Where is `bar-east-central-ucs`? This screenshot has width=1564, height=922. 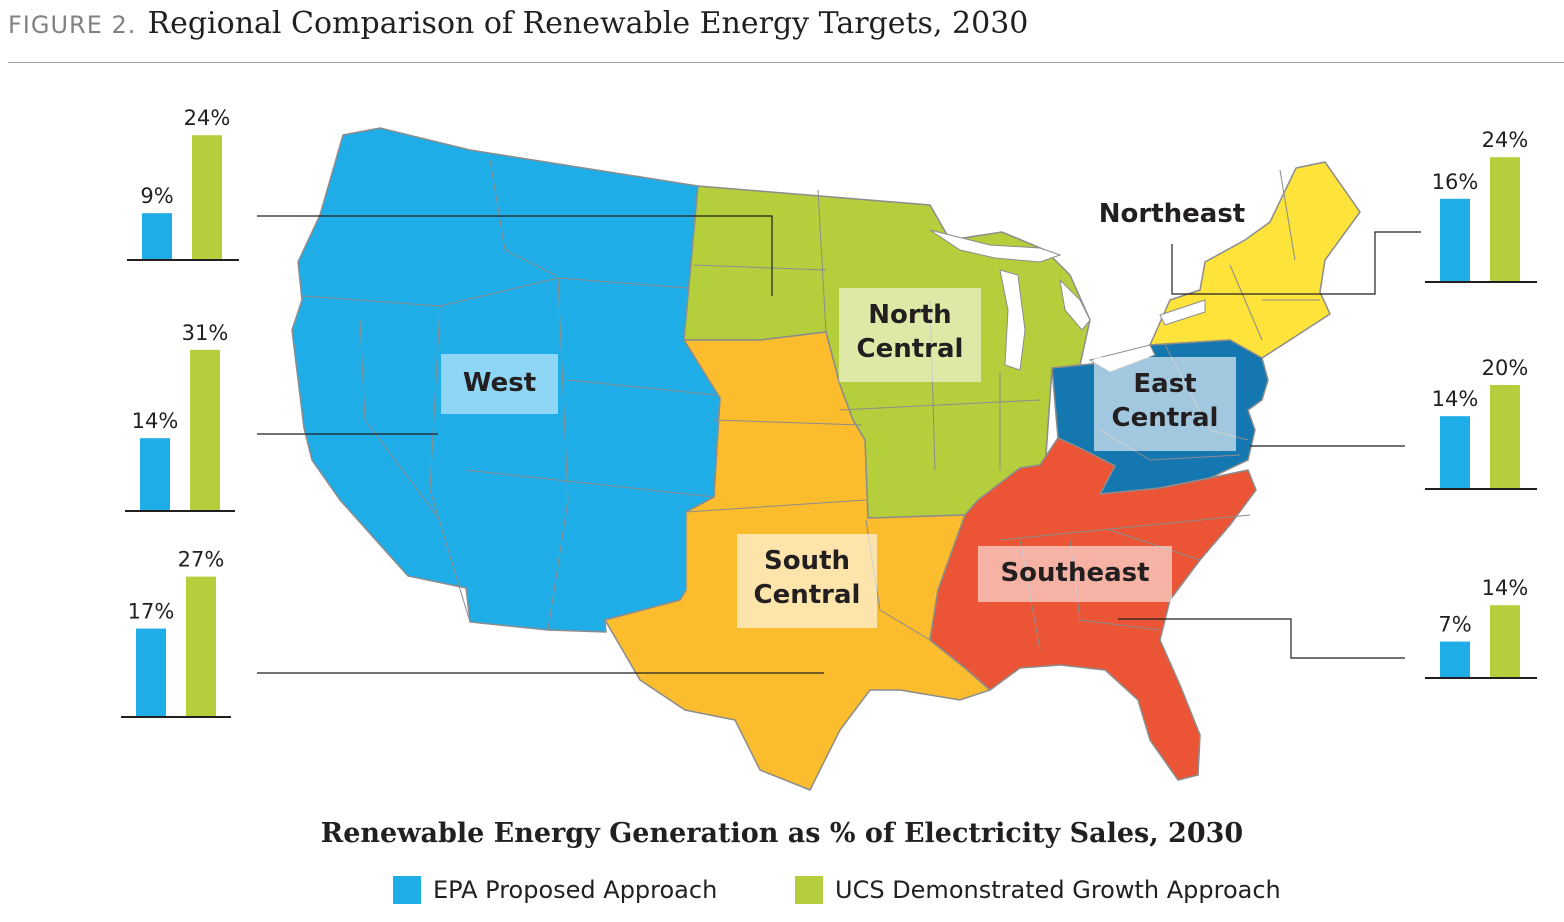 bar-east-central-ucs is located at coordinates (1505, 437).